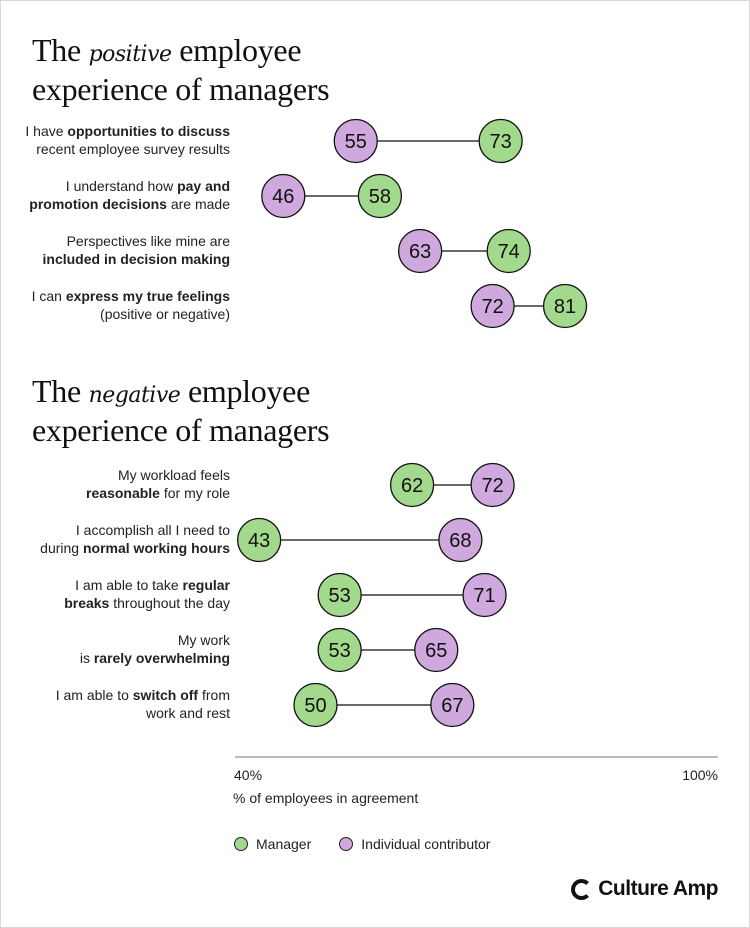 The width and height of the screenshot is (750, 928). I want to click on ic-value-label: 55, so click(356, 142).